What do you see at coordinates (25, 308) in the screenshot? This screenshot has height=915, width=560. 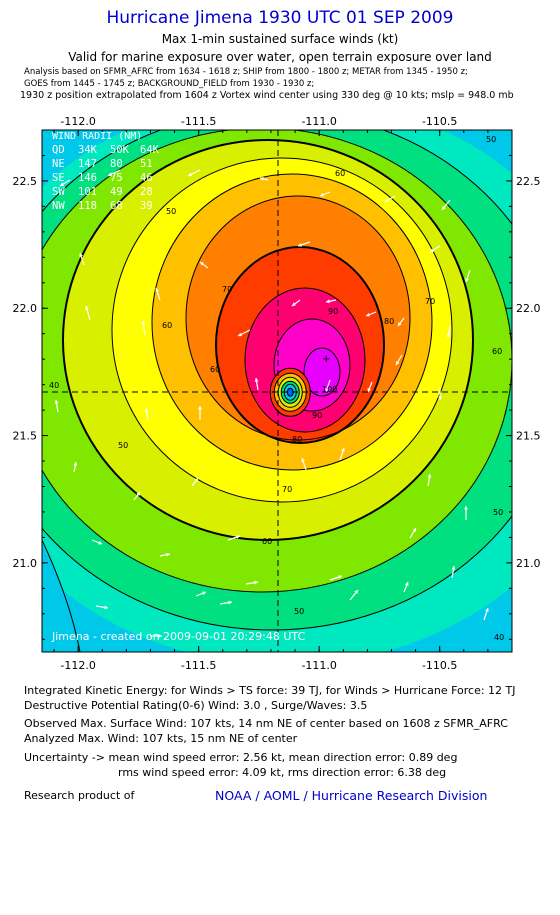 I see `y-tick-label-left: 22.0` at bounding box center [25, 308].